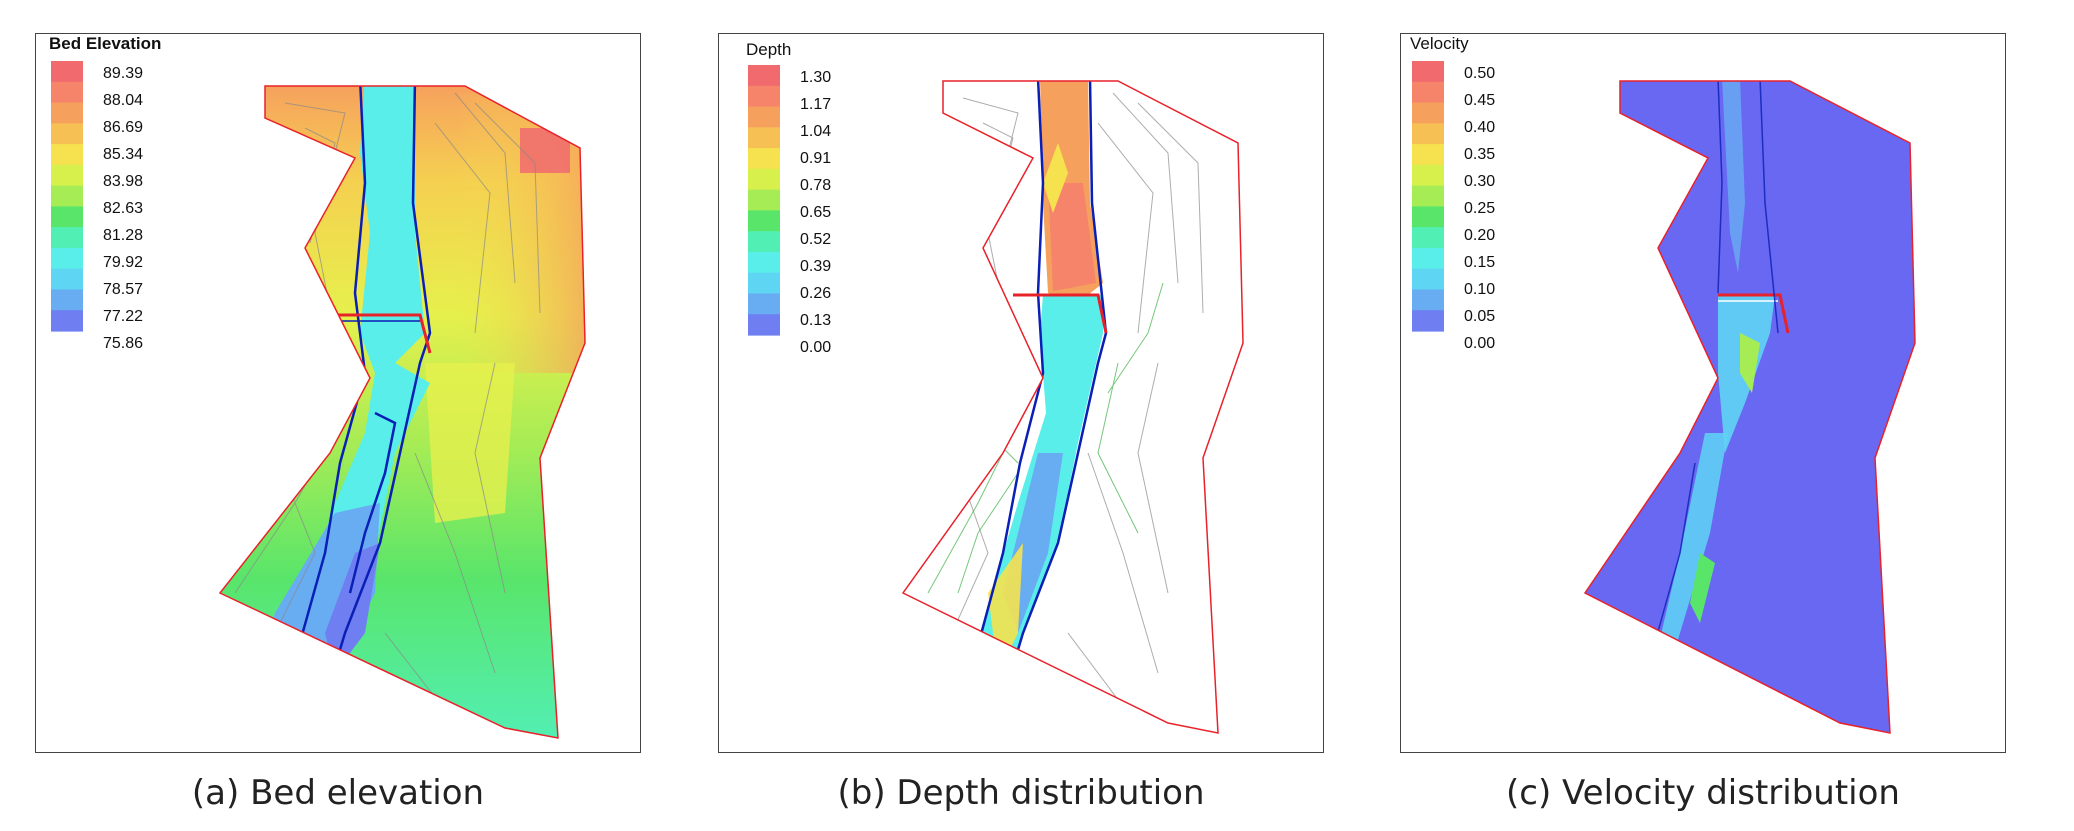 The height and width of the screenshot is (831, 2074). What do you see at coordinates (815, 239) in the screenshot?
I see `legend-label: 0.52` at bounding box center [815, 239].